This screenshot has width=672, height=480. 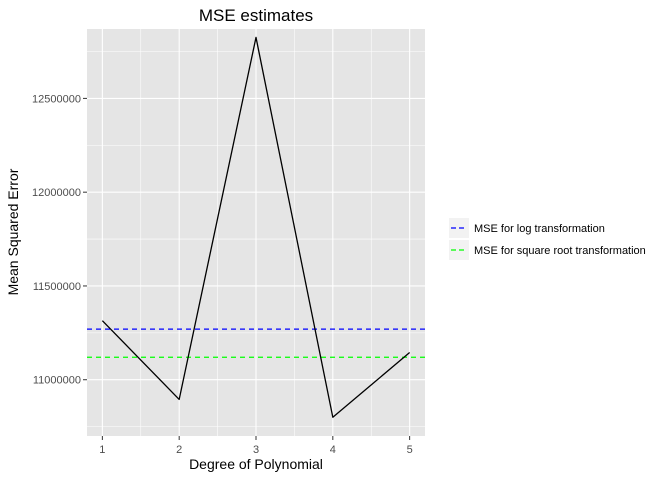 I want to click on y-axis-title: Mean Squared Error, so click(x=13, y=231).